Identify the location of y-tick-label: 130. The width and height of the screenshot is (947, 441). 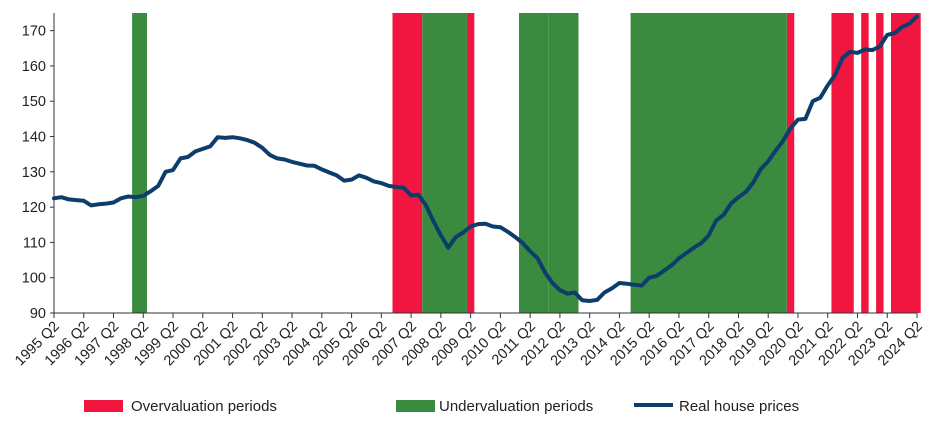
(34, 173).